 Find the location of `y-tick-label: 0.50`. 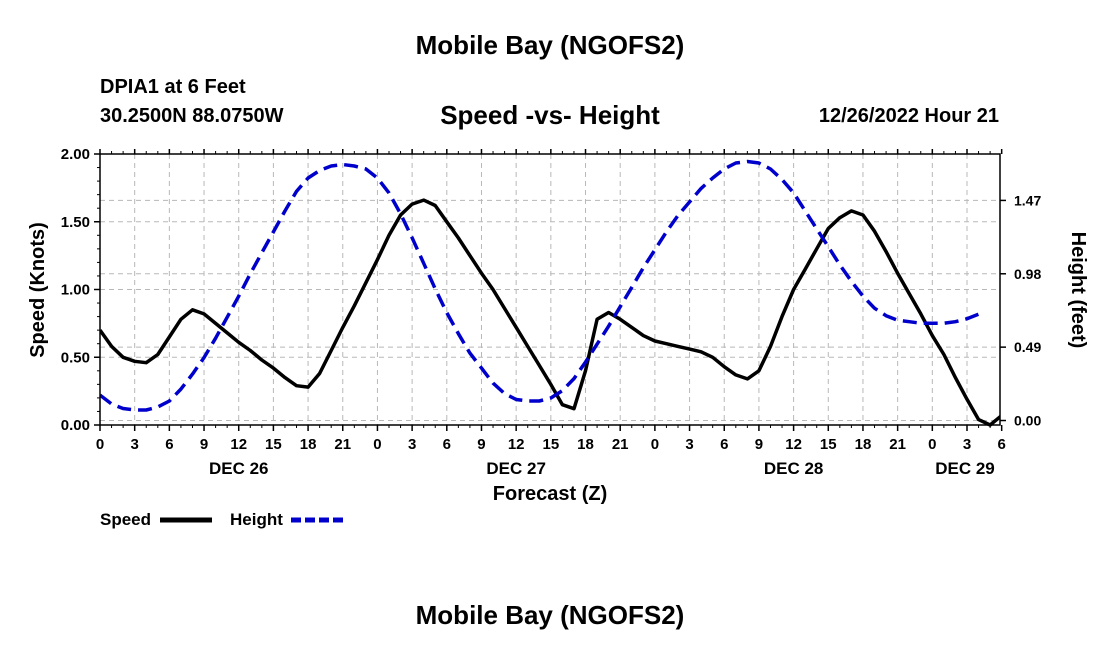

y-tick-label: 0.50 is located at coordinates (75, 357).